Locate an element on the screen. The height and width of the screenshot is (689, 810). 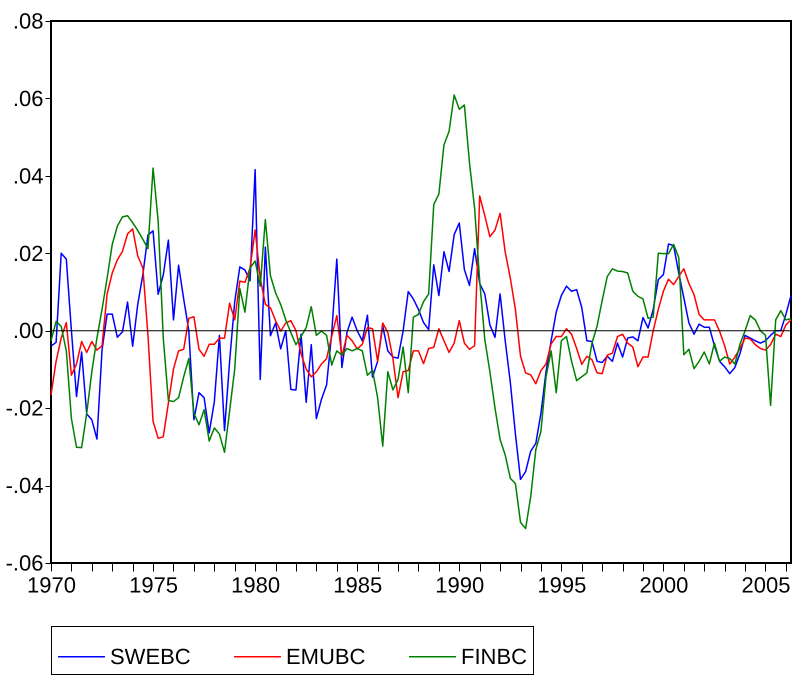
y-tick-label: .02 is located at coordinates (28, 253).